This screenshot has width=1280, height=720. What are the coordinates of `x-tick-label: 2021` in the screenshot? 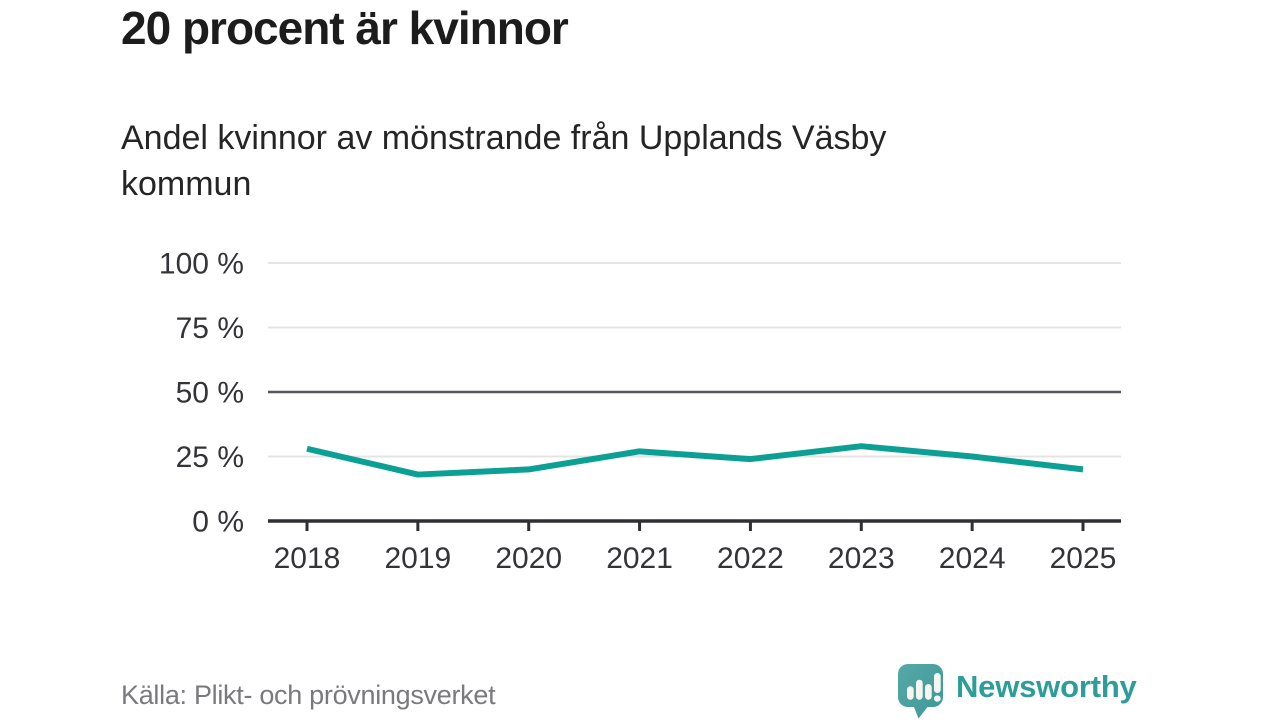 It's located at (639, 558).